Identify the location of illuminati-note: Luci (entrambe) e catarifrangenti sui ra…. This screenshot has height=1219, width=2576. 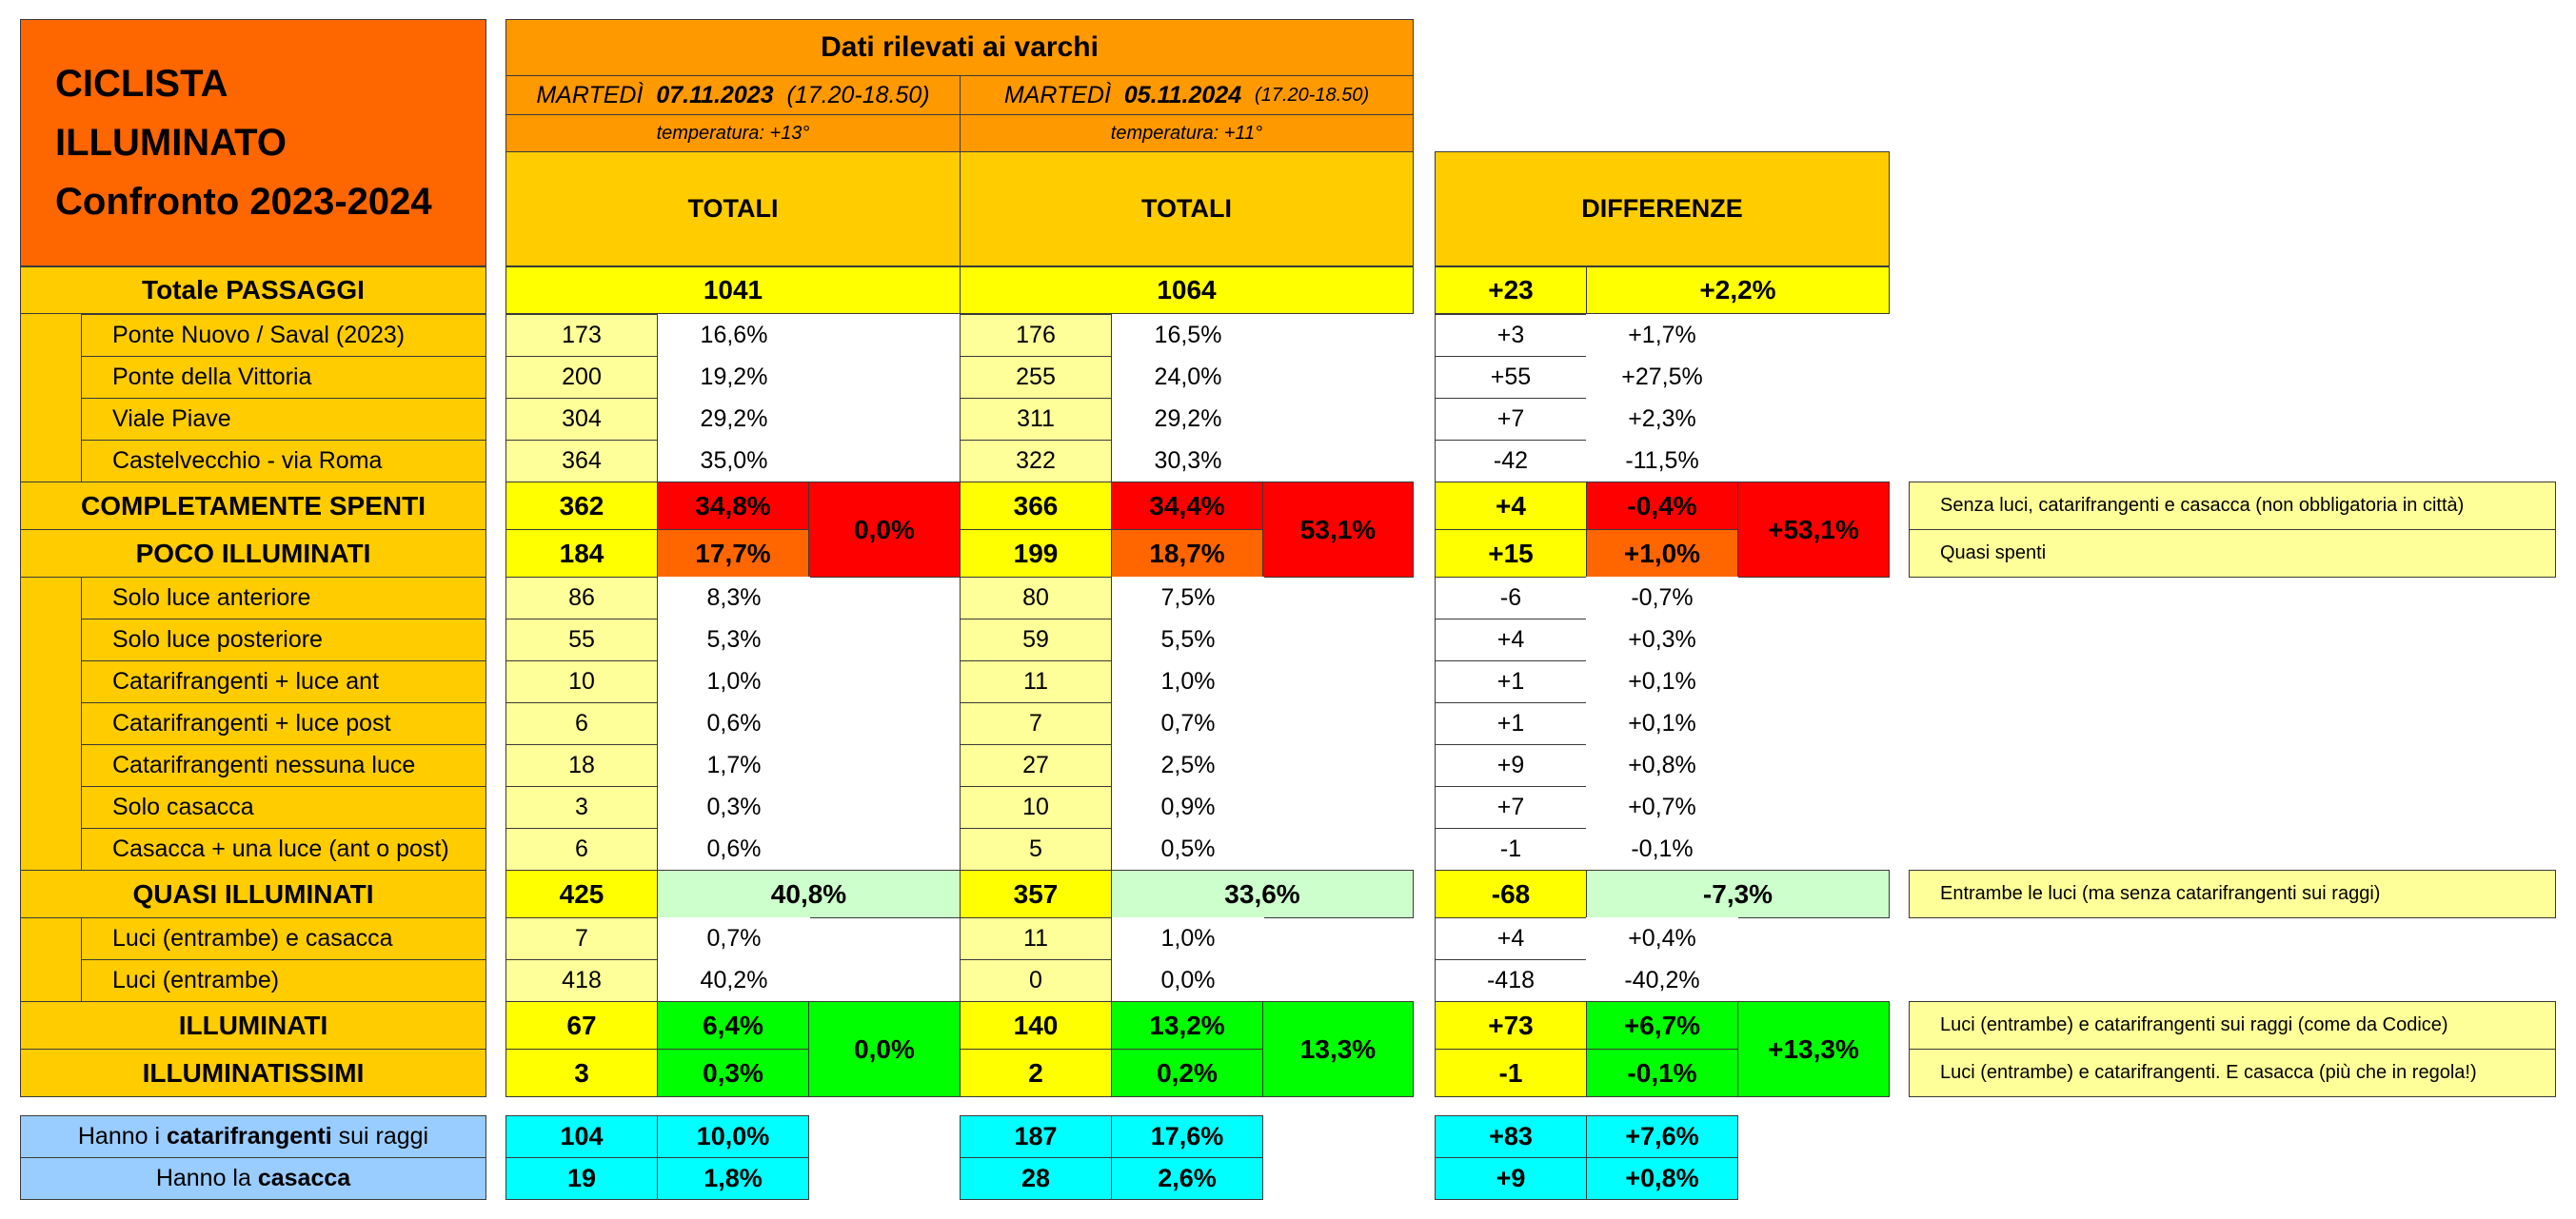
(2232, 1025).